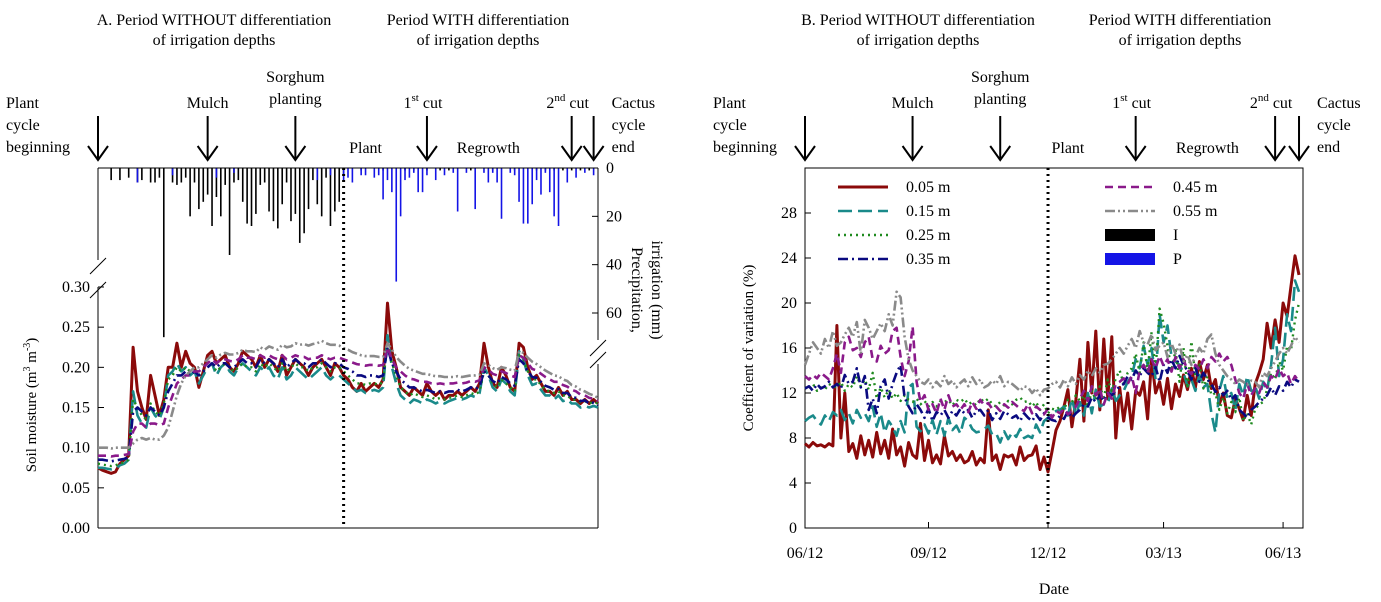 Image resolution: width=1381 pixels, height=602 pixels. I want to click on panel-a-event-label-0-2: beginning, so click(38, 147).